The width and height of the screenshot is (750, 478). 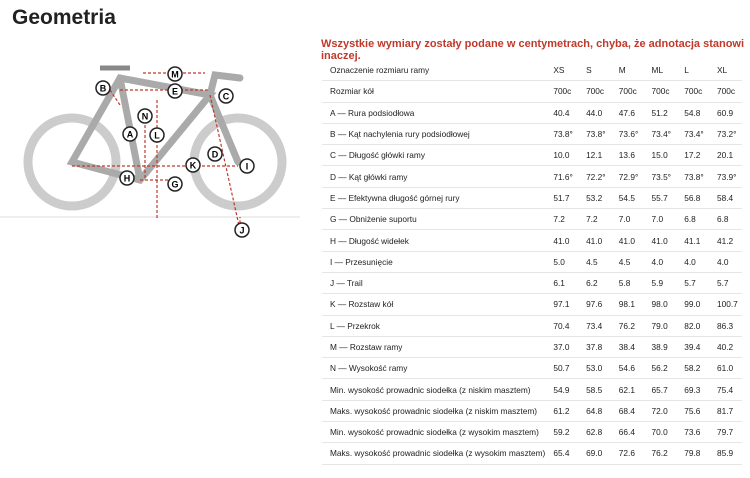 I want to click on cell-value: 100.7, so click(x=725, y=304).